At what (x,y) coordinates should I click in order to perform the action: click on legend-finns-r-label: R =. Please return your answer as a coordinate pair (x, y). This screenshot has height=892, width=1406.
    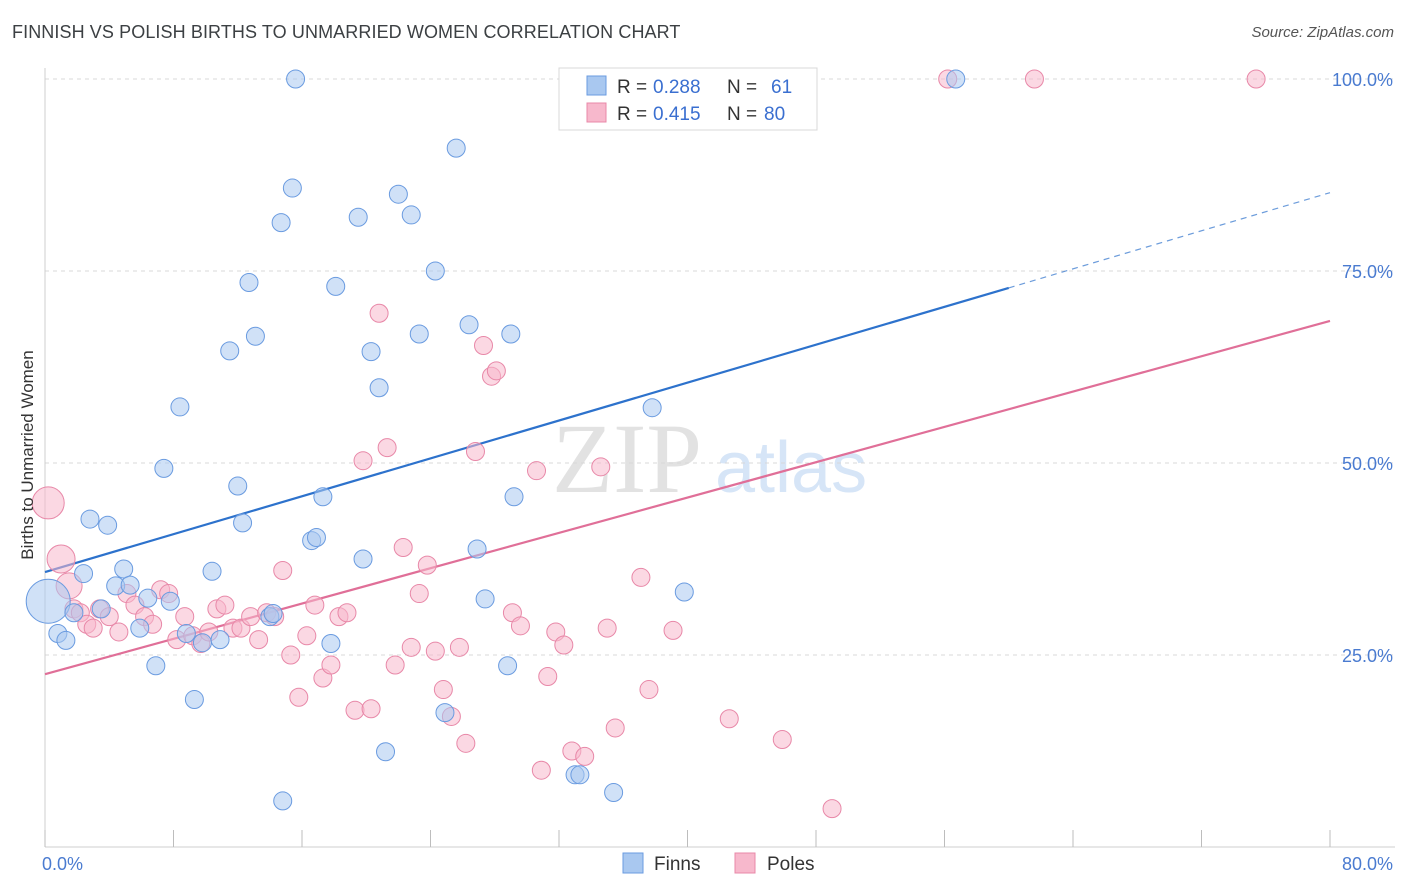
    Looking at the image, I should click on (632, 87).